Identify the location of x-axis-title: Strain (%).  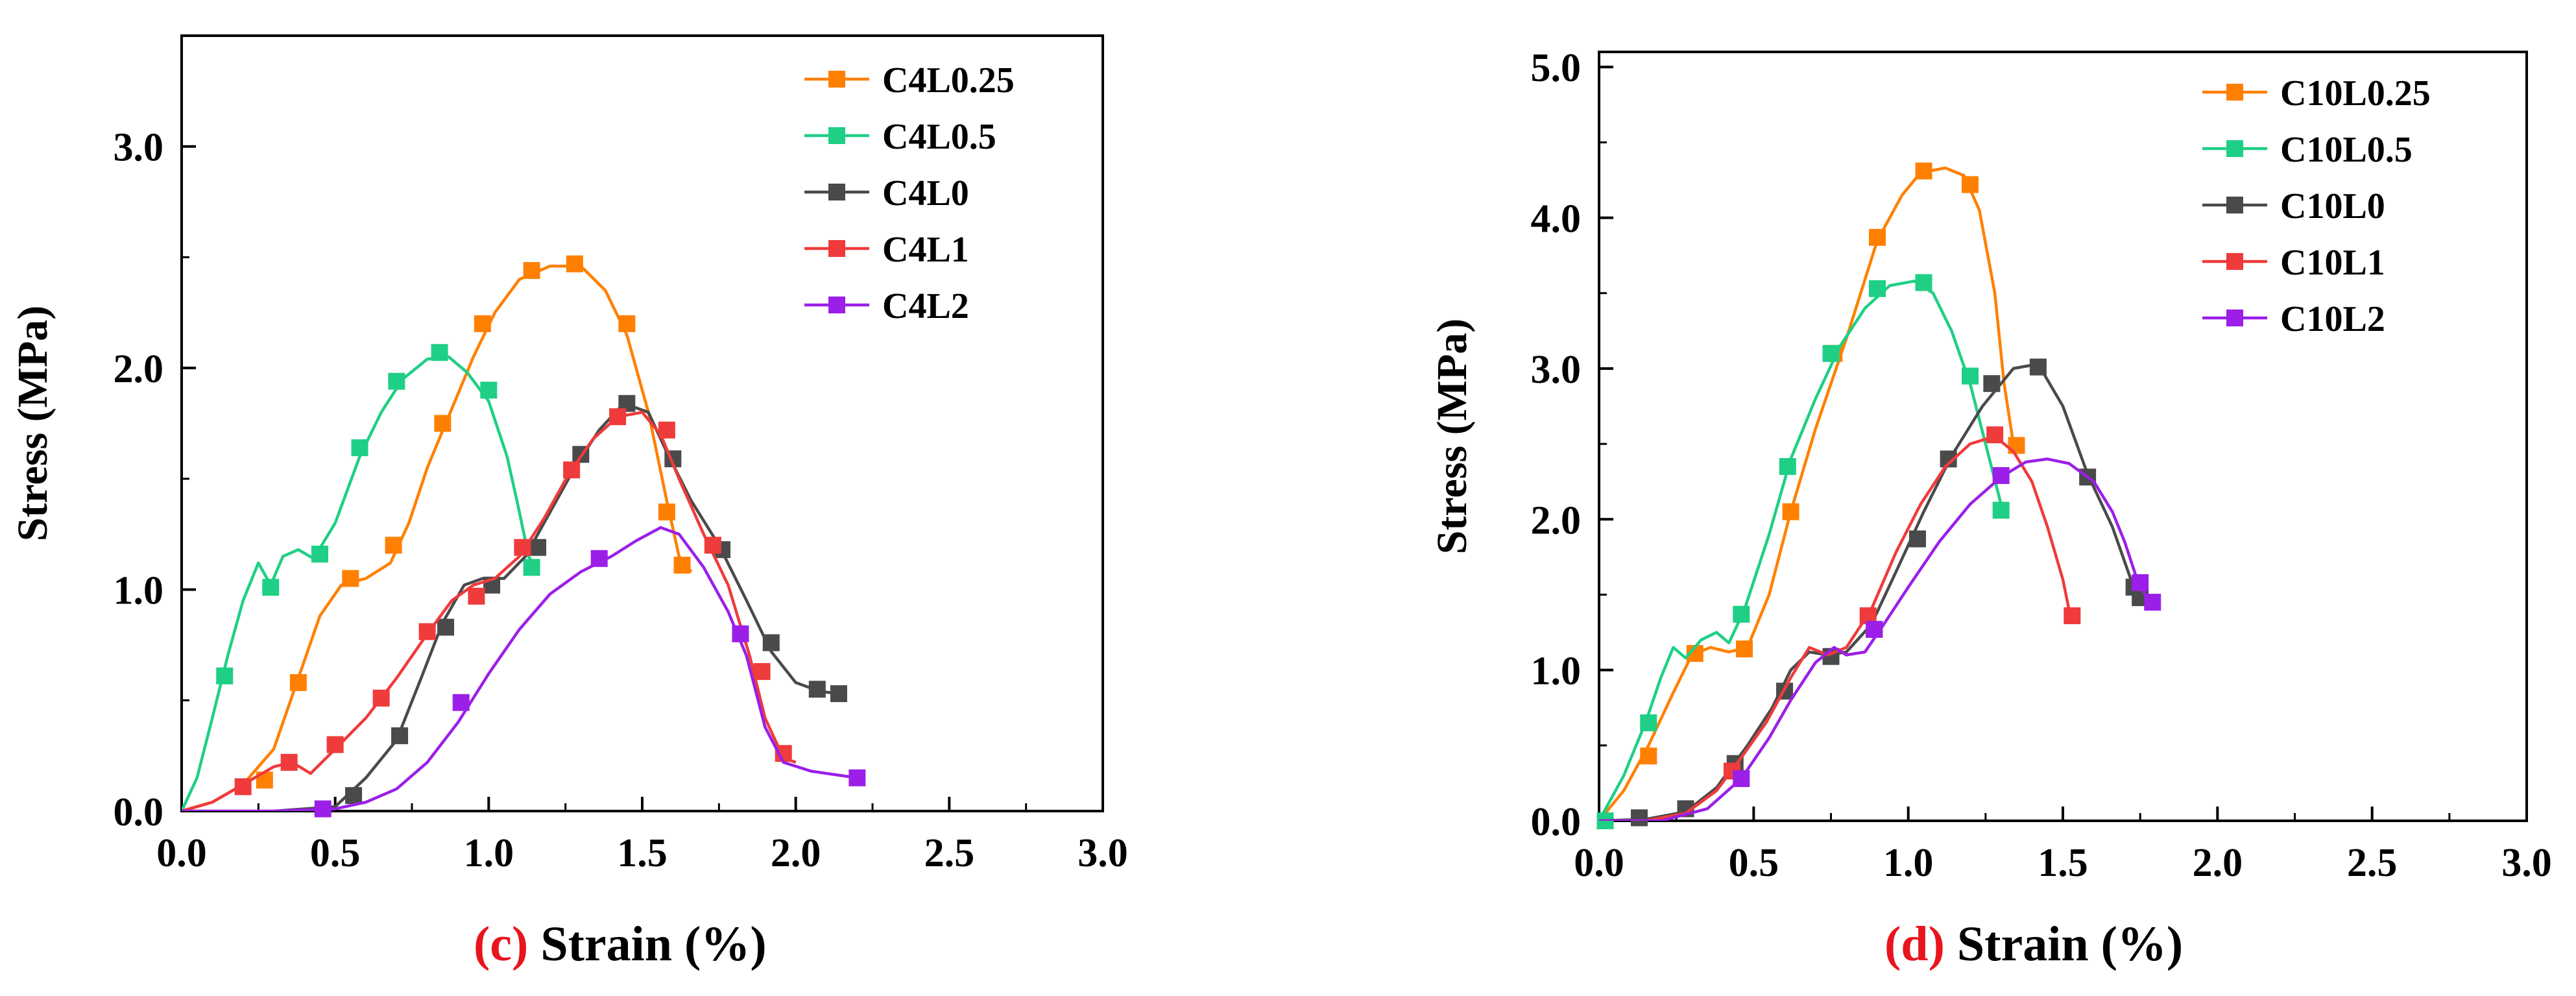
(653, 944).